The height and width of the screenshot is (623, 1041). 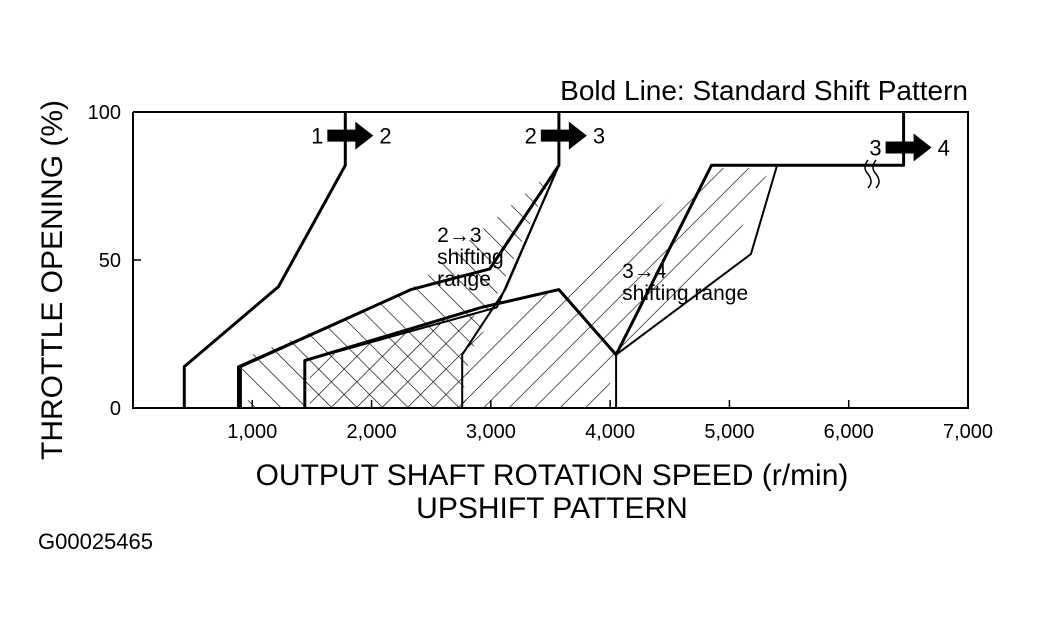 I want to click on shift-range-2-3-hatch, so click(x=397, y=288).